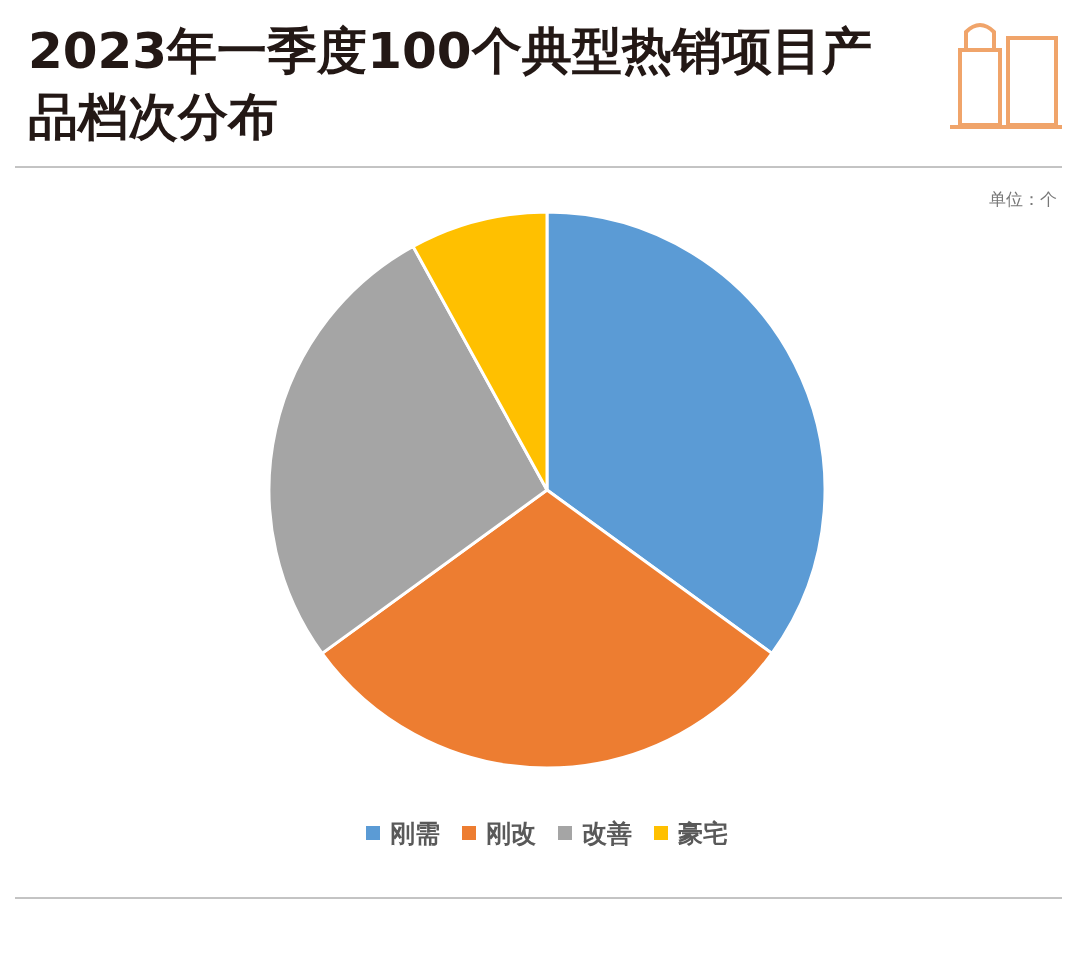  What do you see at coordinates (1023, 199) in the screenshot?
I see `text: 单位：个` at bounding box center [1023, 199].